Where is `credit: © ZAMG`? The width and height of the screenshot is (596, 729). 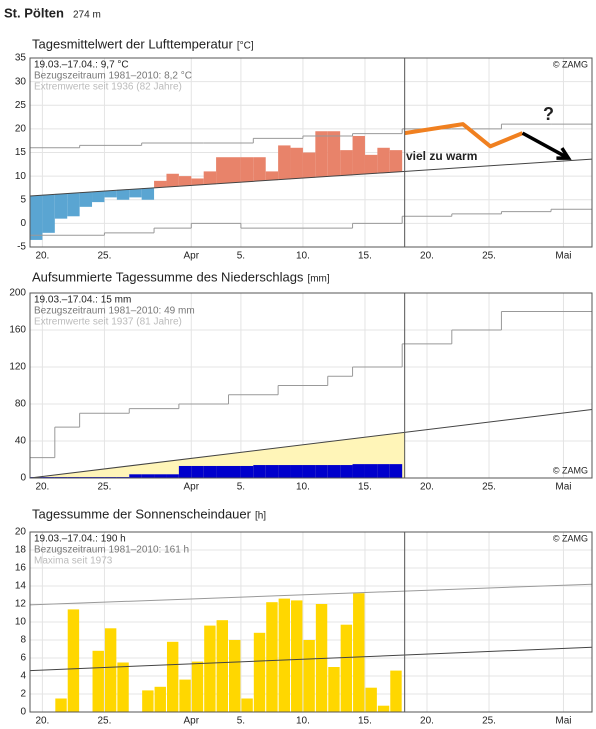 credit: © ZAMG is located at coordinates (570, 470).